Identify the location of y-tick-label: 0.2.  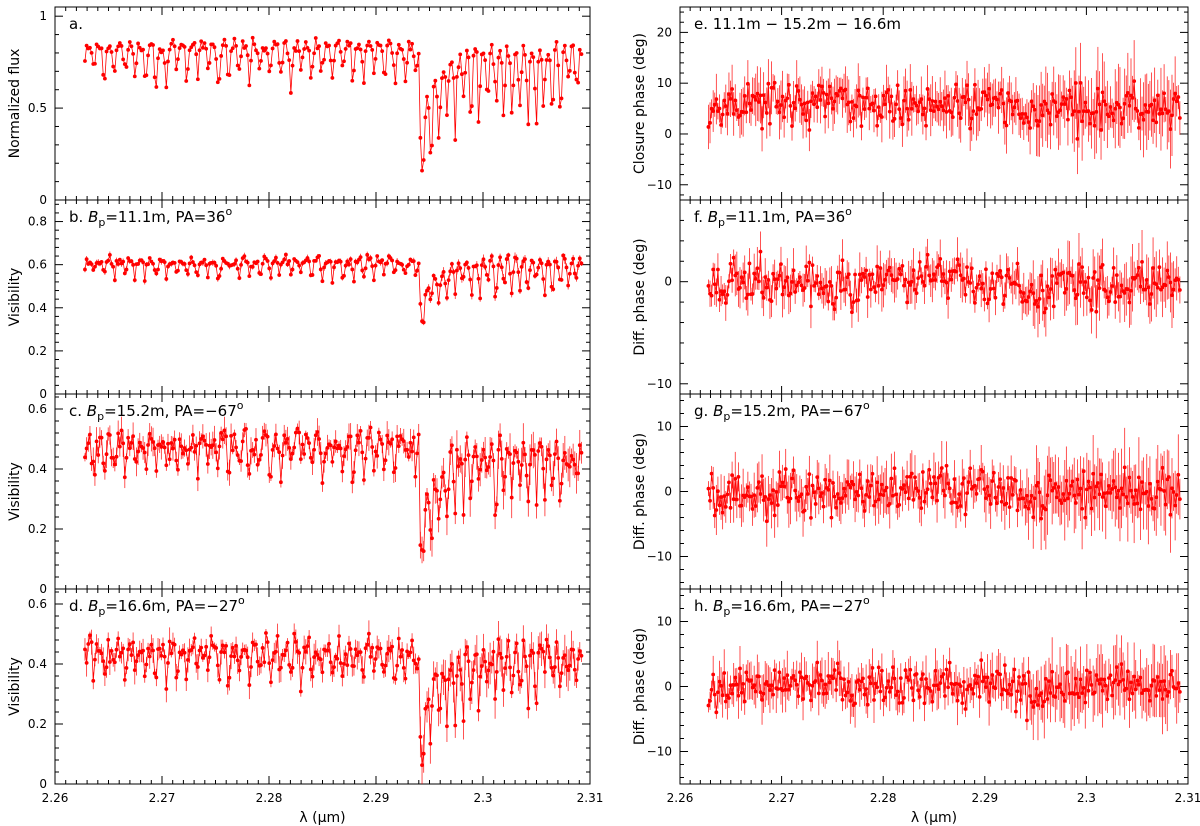
(37, 724).